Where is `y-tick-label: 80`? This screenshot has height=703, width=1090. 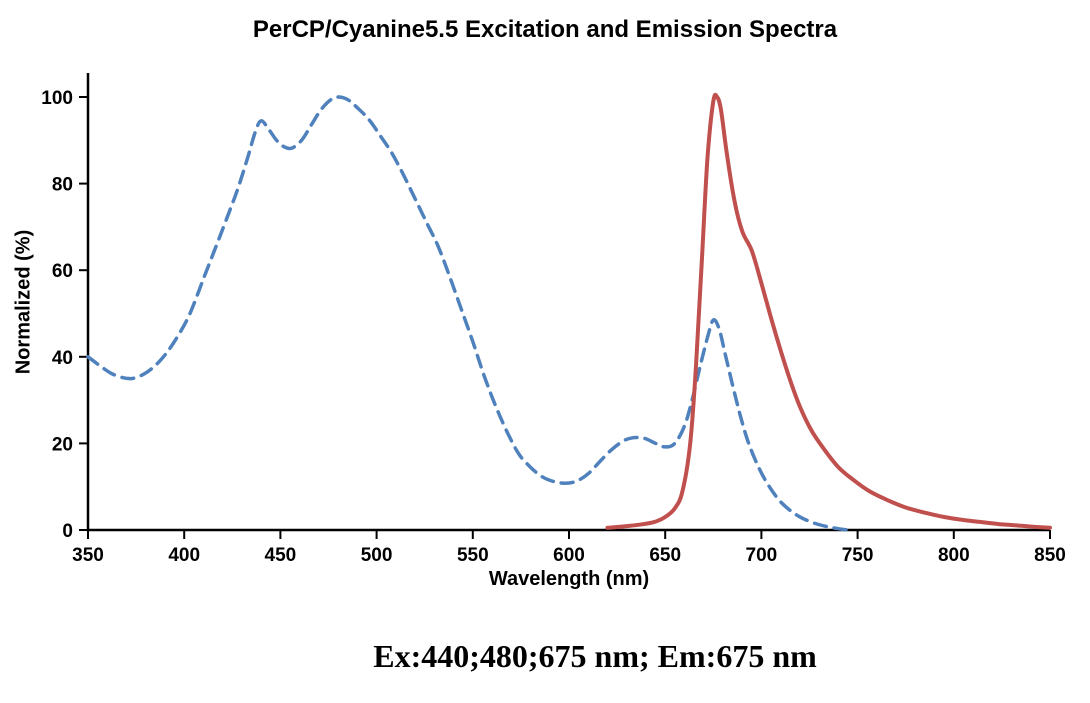
y-tick-label: 80 is located at coordinates (62, 185).